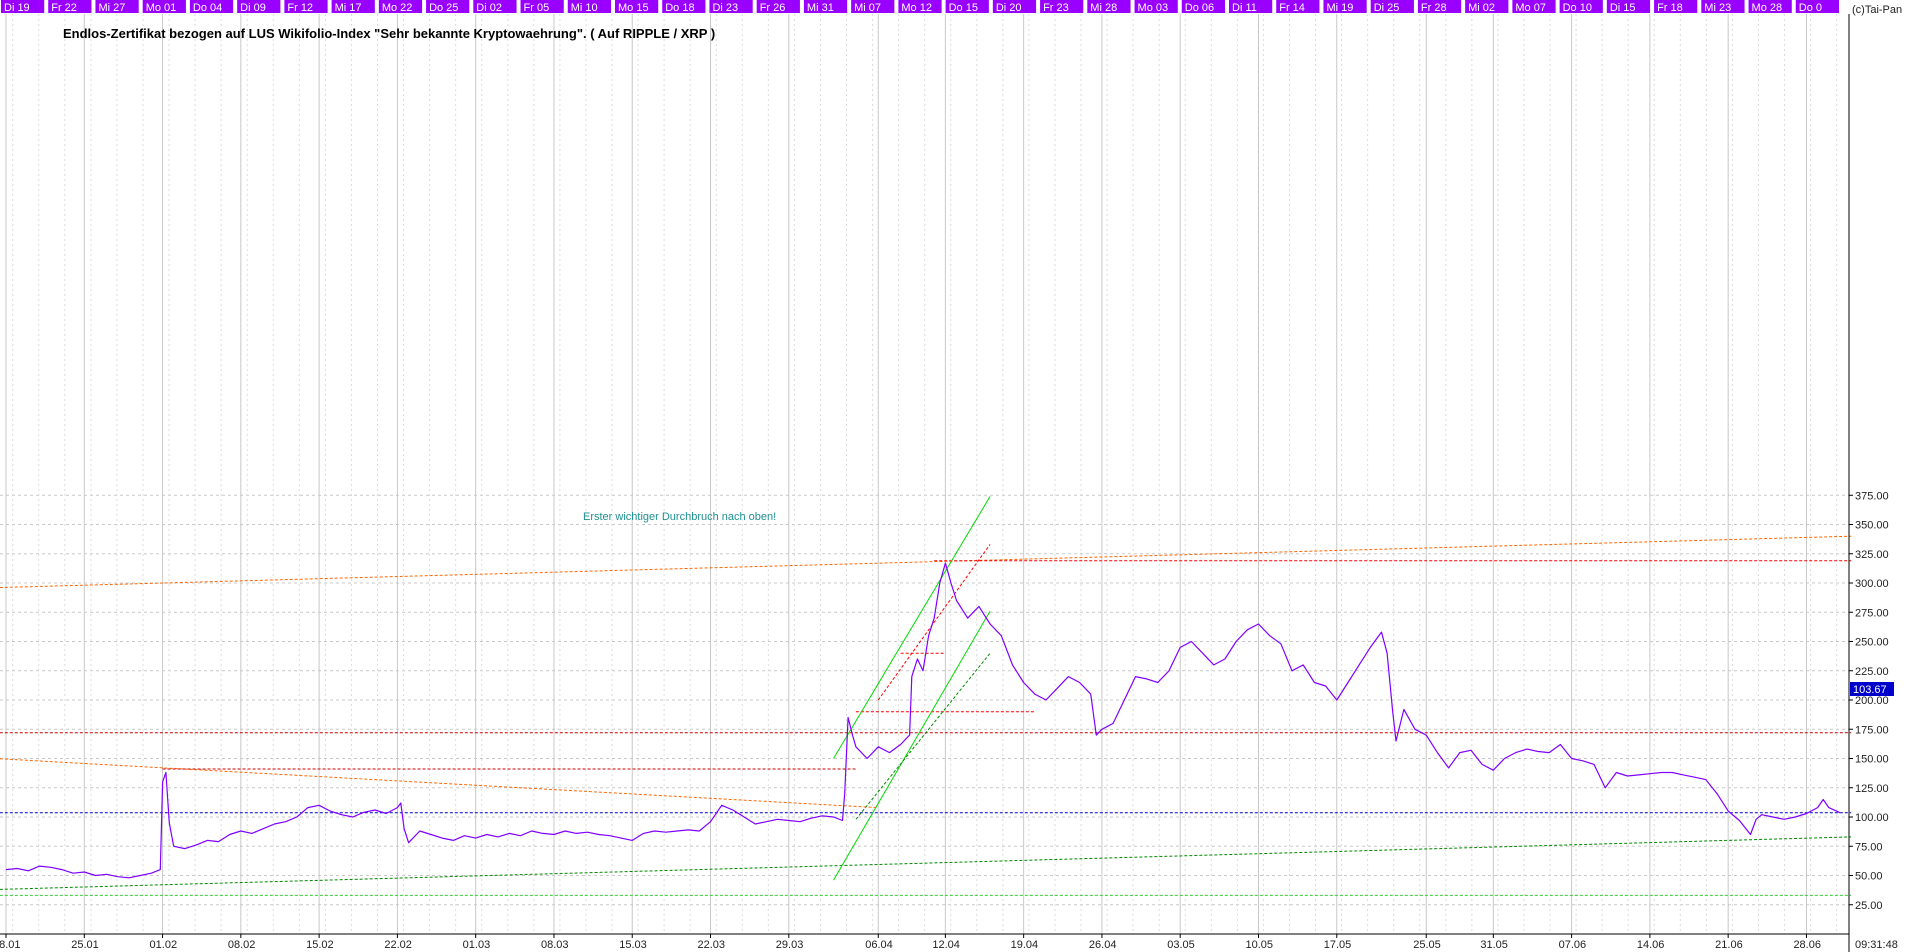 The height and width of the screenshot is (952, 1912). What do you see at coordinates (1872, 760) in the screenshot?
I see `y-tick-label: 150.00` at bounding box center [1872, 760].